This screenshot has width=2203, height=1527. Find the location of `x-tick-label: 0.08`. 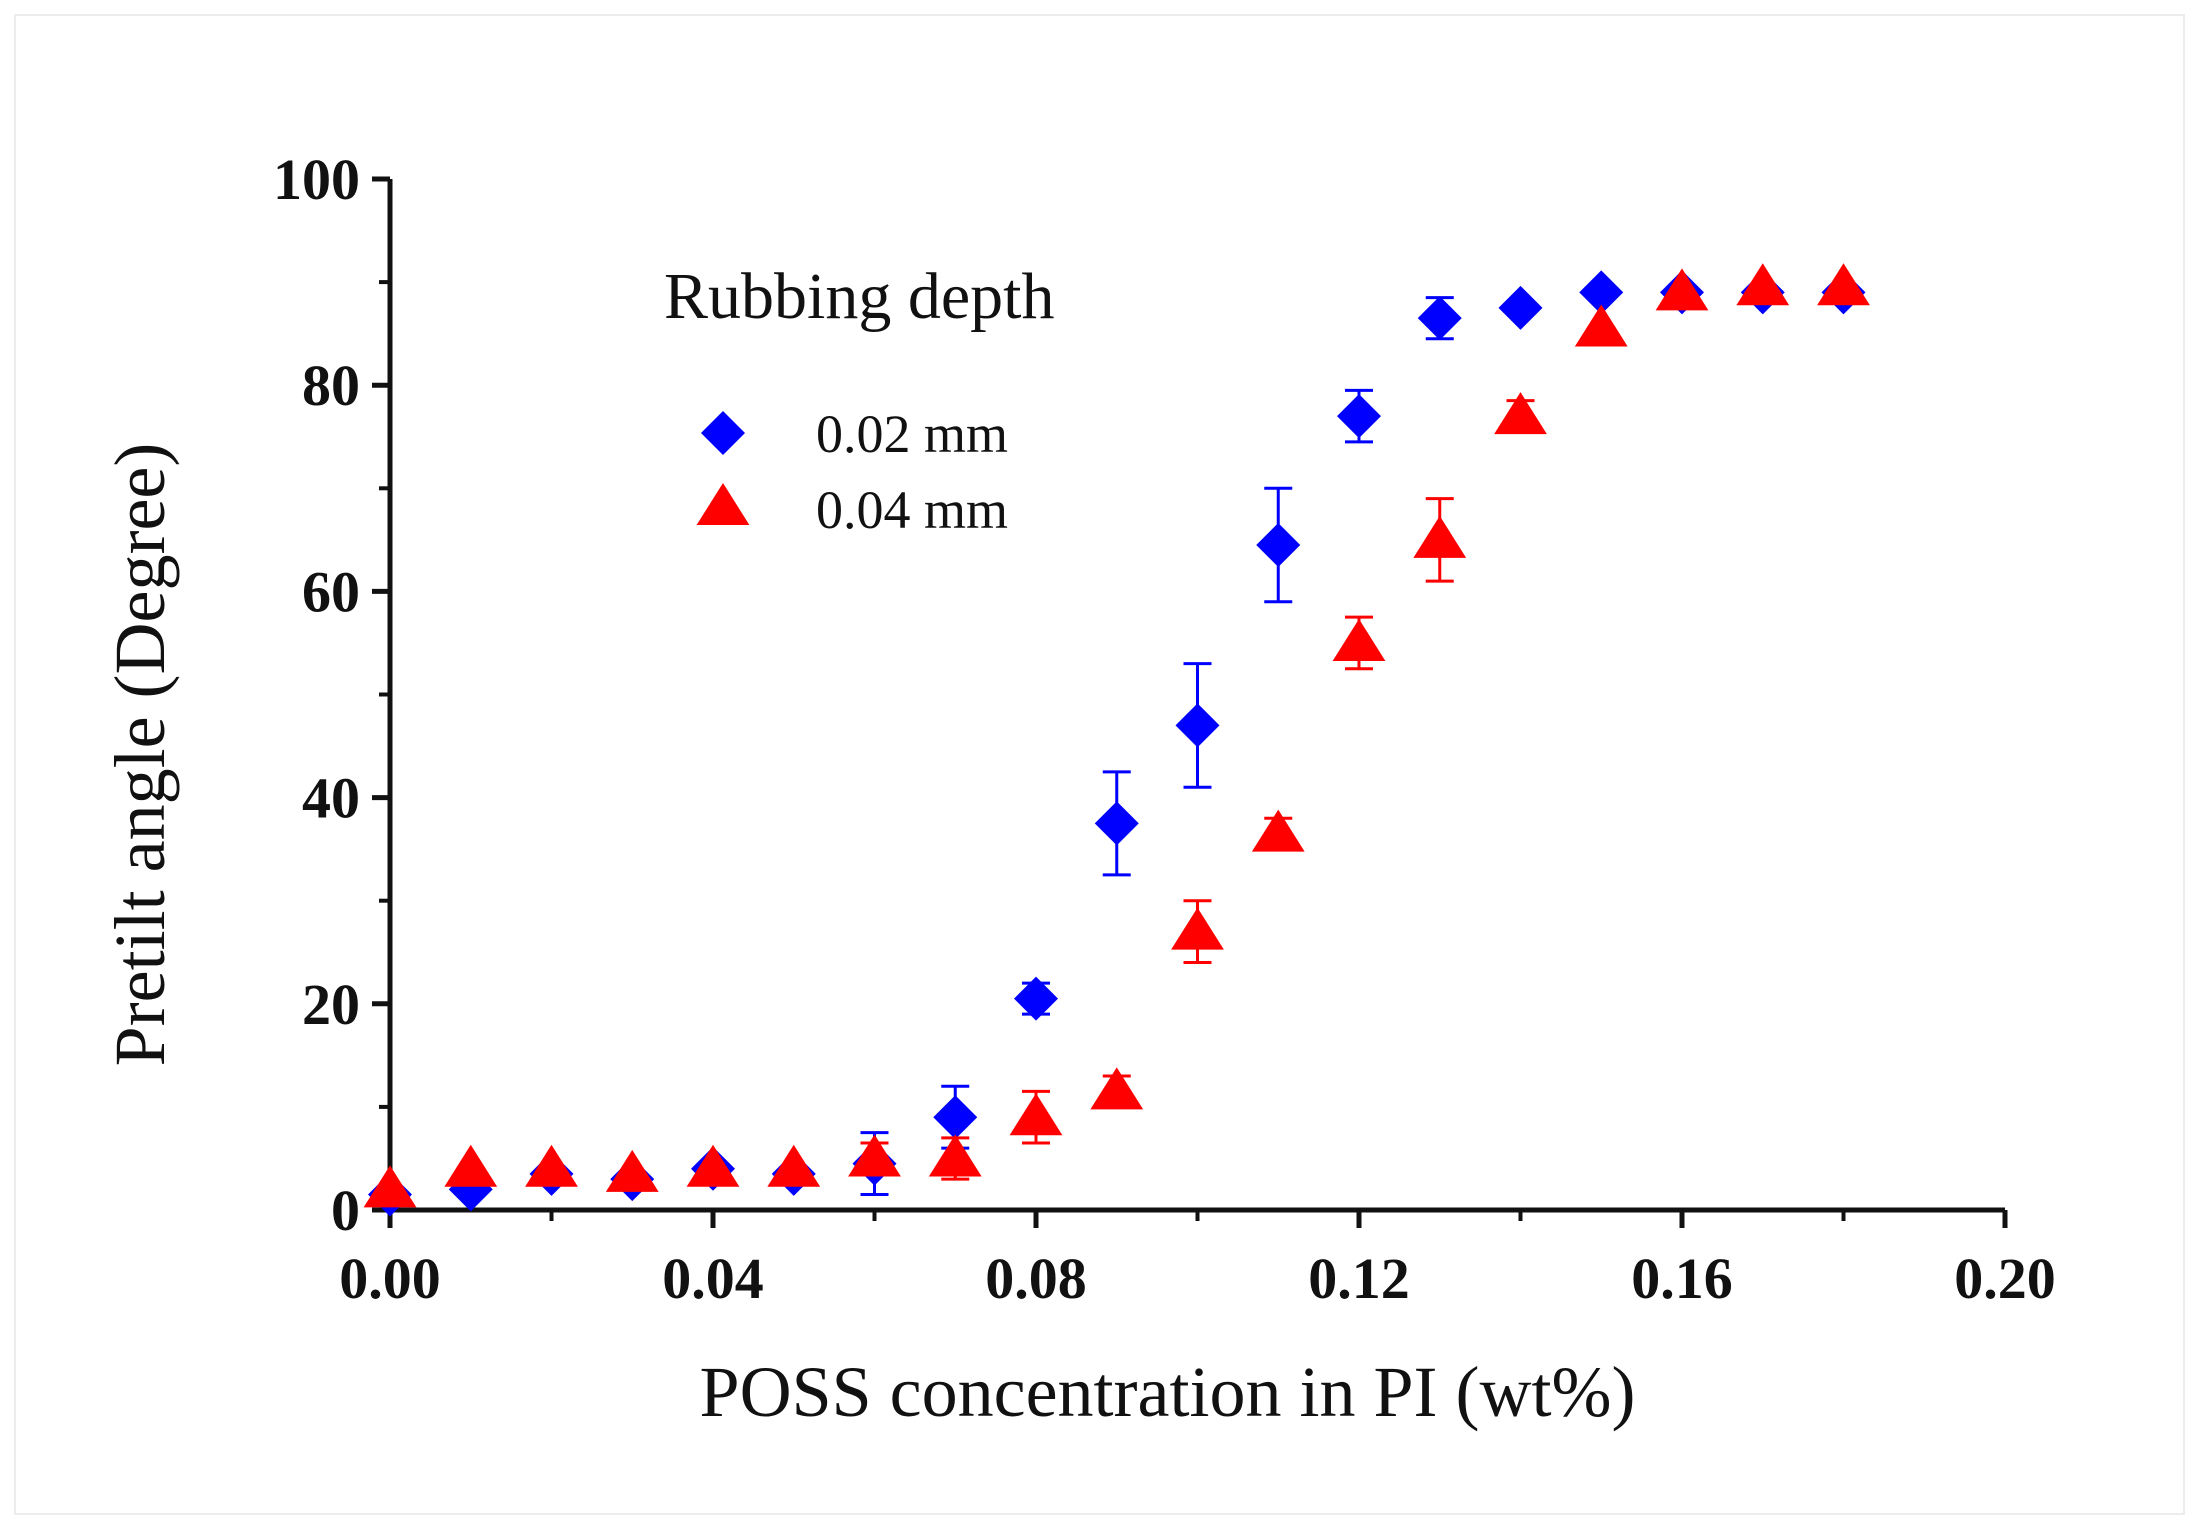

x-tick-label: 0.08 is located at coordinates (1036, 1278).